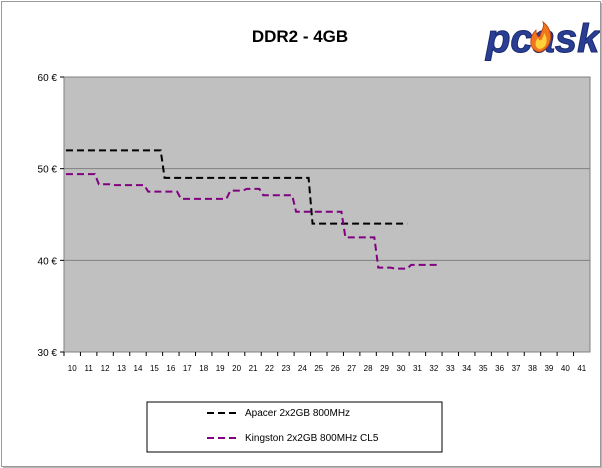  I want to click on x-tick-label: 30, so click(401, 368).